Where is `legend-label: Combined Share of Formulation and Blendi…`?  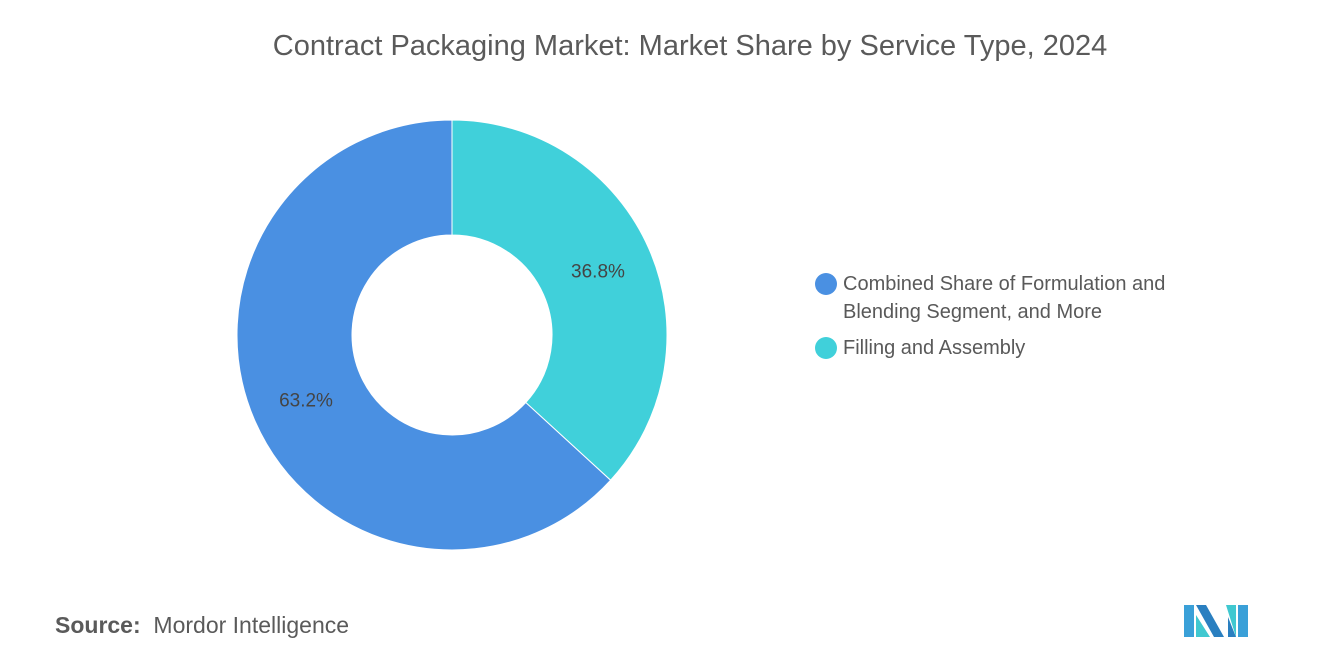
legend-label: Combined Share of Formulation and Blendi… is located at coordinates (1004, 298).